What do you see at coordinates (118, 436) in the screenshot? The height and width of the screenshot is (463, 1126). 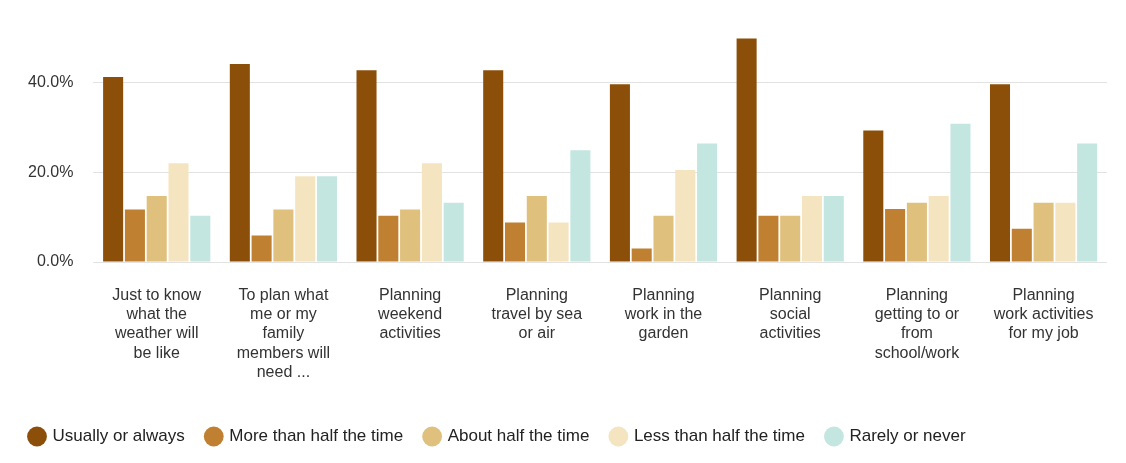 I see `legend-label: Usually or always` at bounding box center [118, 436].